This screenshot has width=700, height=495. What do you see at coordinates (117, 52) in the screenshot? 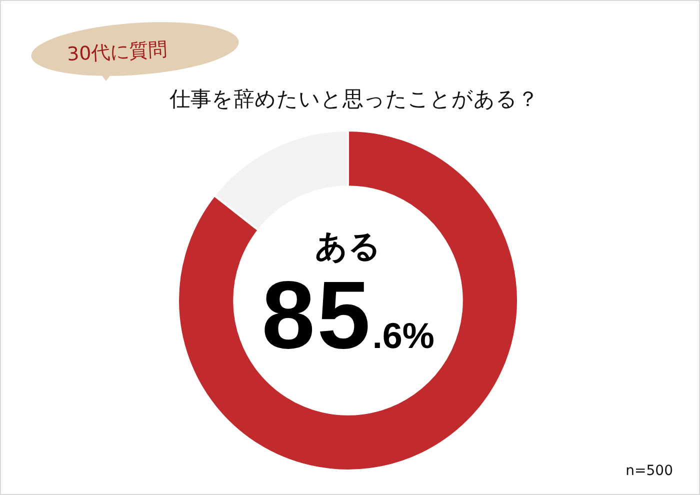
I see `chart-subtitle: 30代に質問` at bounding box center [117, 52].